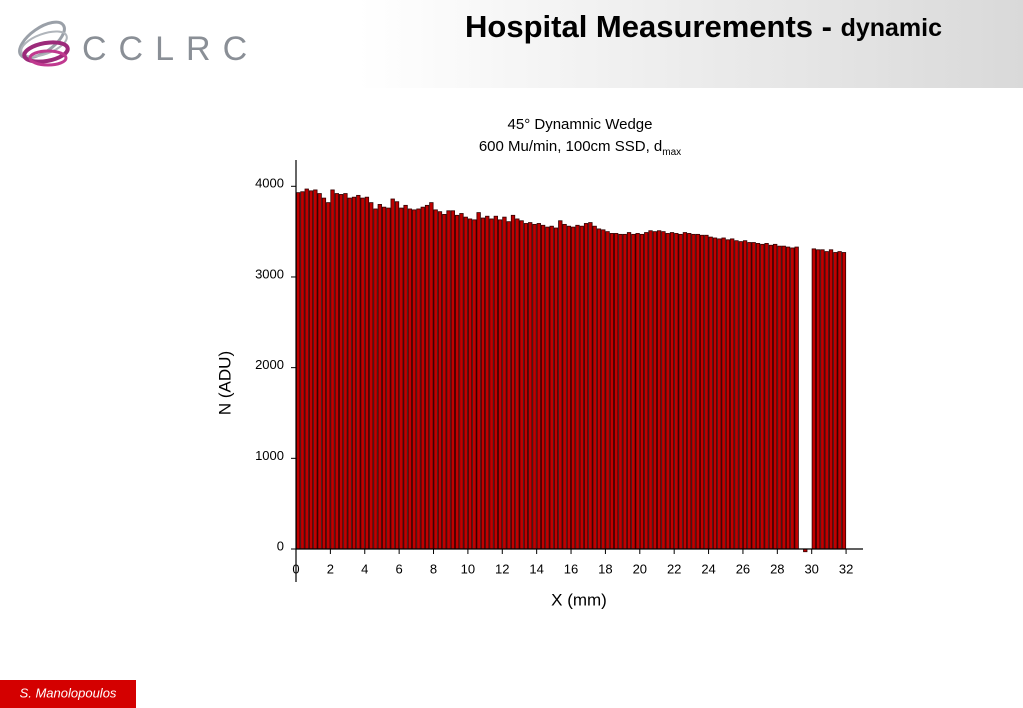 This screenshot has width=1023, height=708. I want to click on y-tick-label: 3000, so click(269, 273).